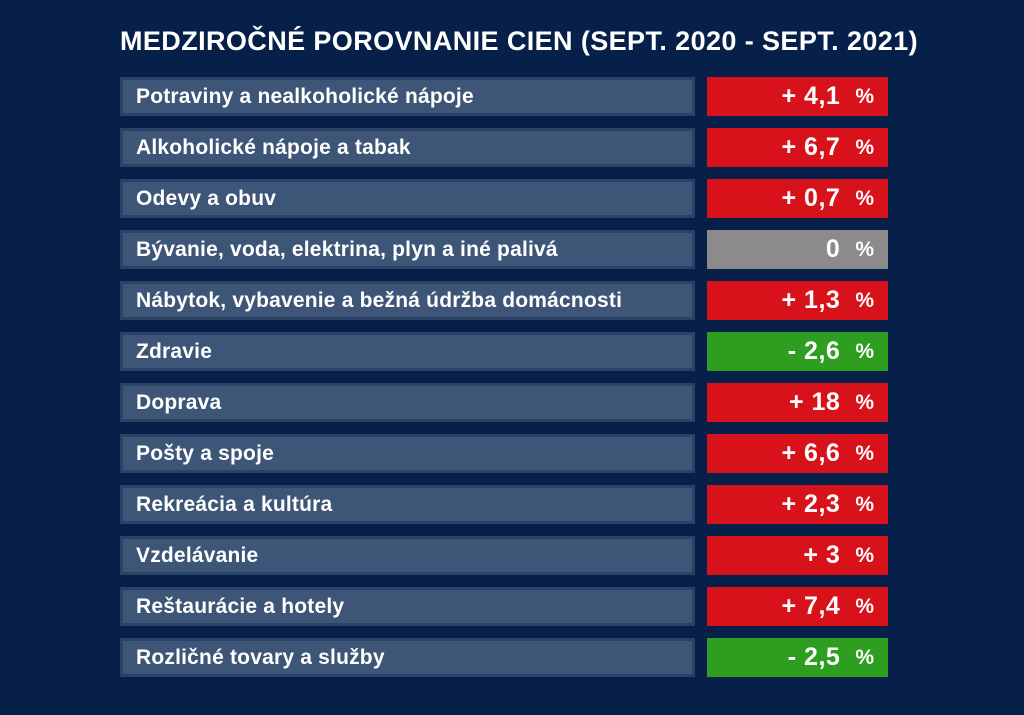  I want to click on value-badge: + 7,4 %, so click(797, 606).